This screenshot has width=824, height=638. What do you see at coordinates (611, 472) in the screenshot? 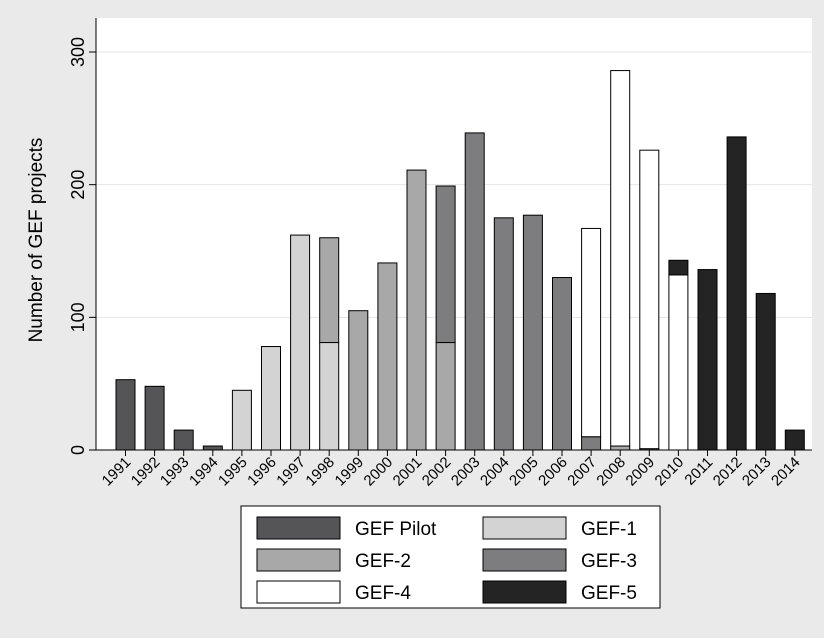
I see `x-tick-label: 2008` at bounding box center [611, 472].